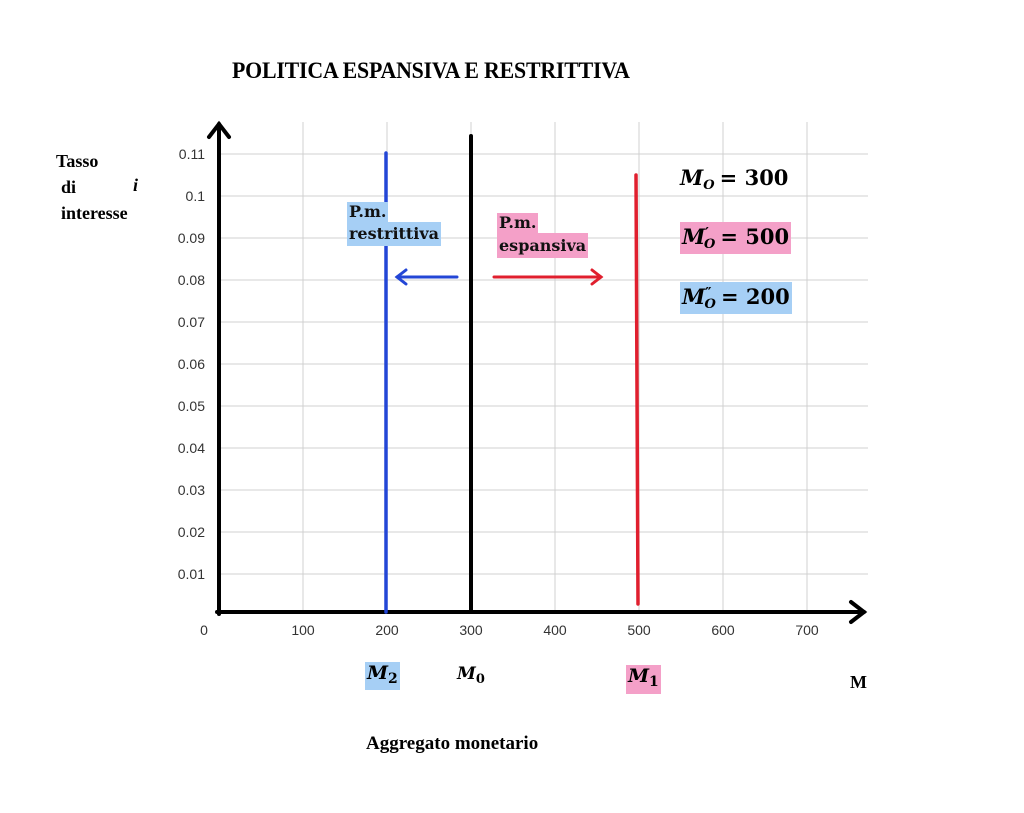  Describe the element at coordinates (191, 154) in the screenshot. I see `y-tick: 0.11` at that location.